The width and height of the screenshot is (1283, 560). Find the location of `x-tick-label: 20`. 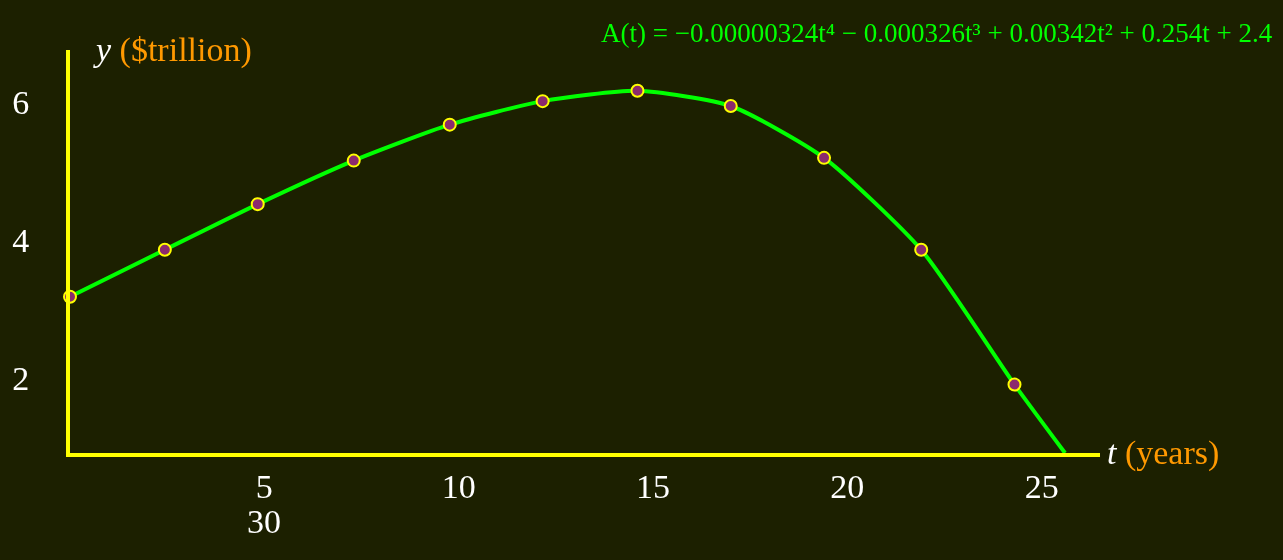

x-tick-label: 20 is located at coordinates (847, 486).